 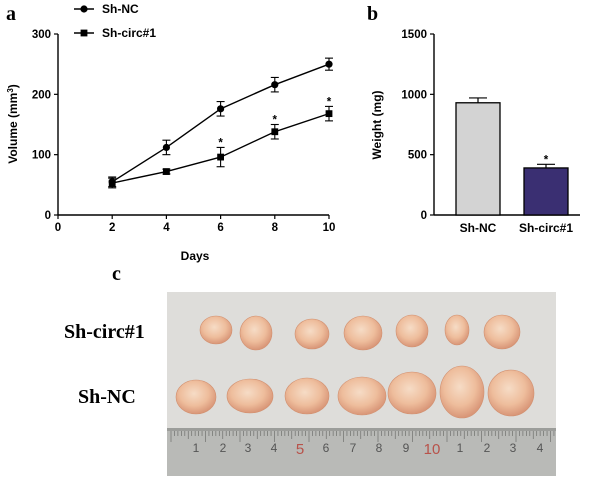 I want to click on bar-chart-axes: 0 500 1000 1500 Sh-NC Sh-circ#1, so click(x=490, y=132).